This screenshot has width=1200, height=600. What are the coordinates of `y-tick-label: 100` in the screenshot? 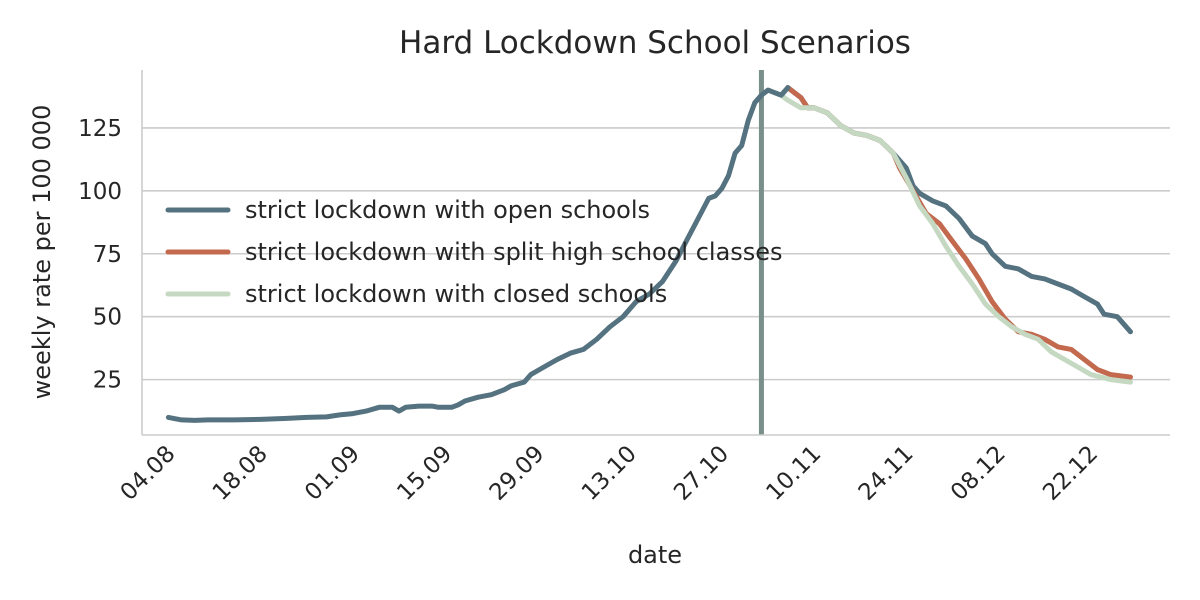 It's located at (100, 192).